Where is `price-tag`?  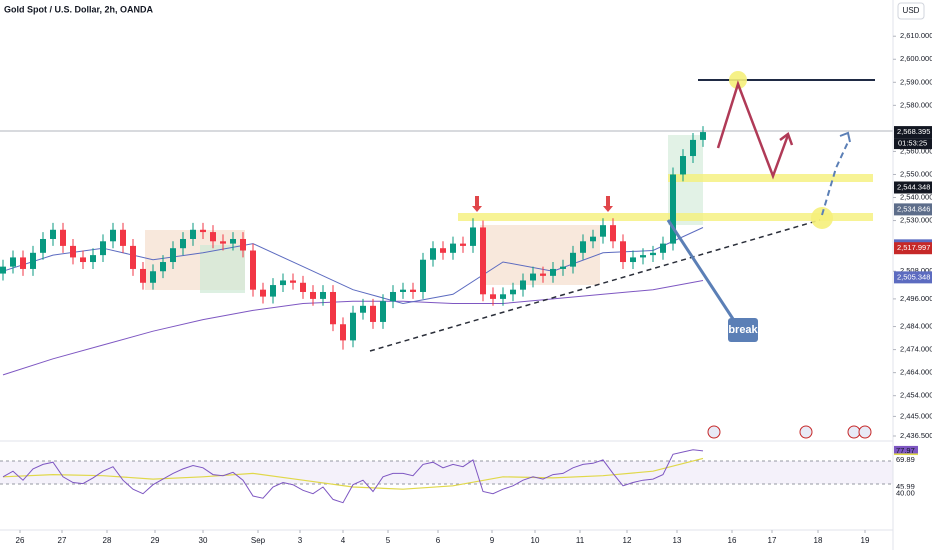
price-tag is located at coordinates (913, 209).